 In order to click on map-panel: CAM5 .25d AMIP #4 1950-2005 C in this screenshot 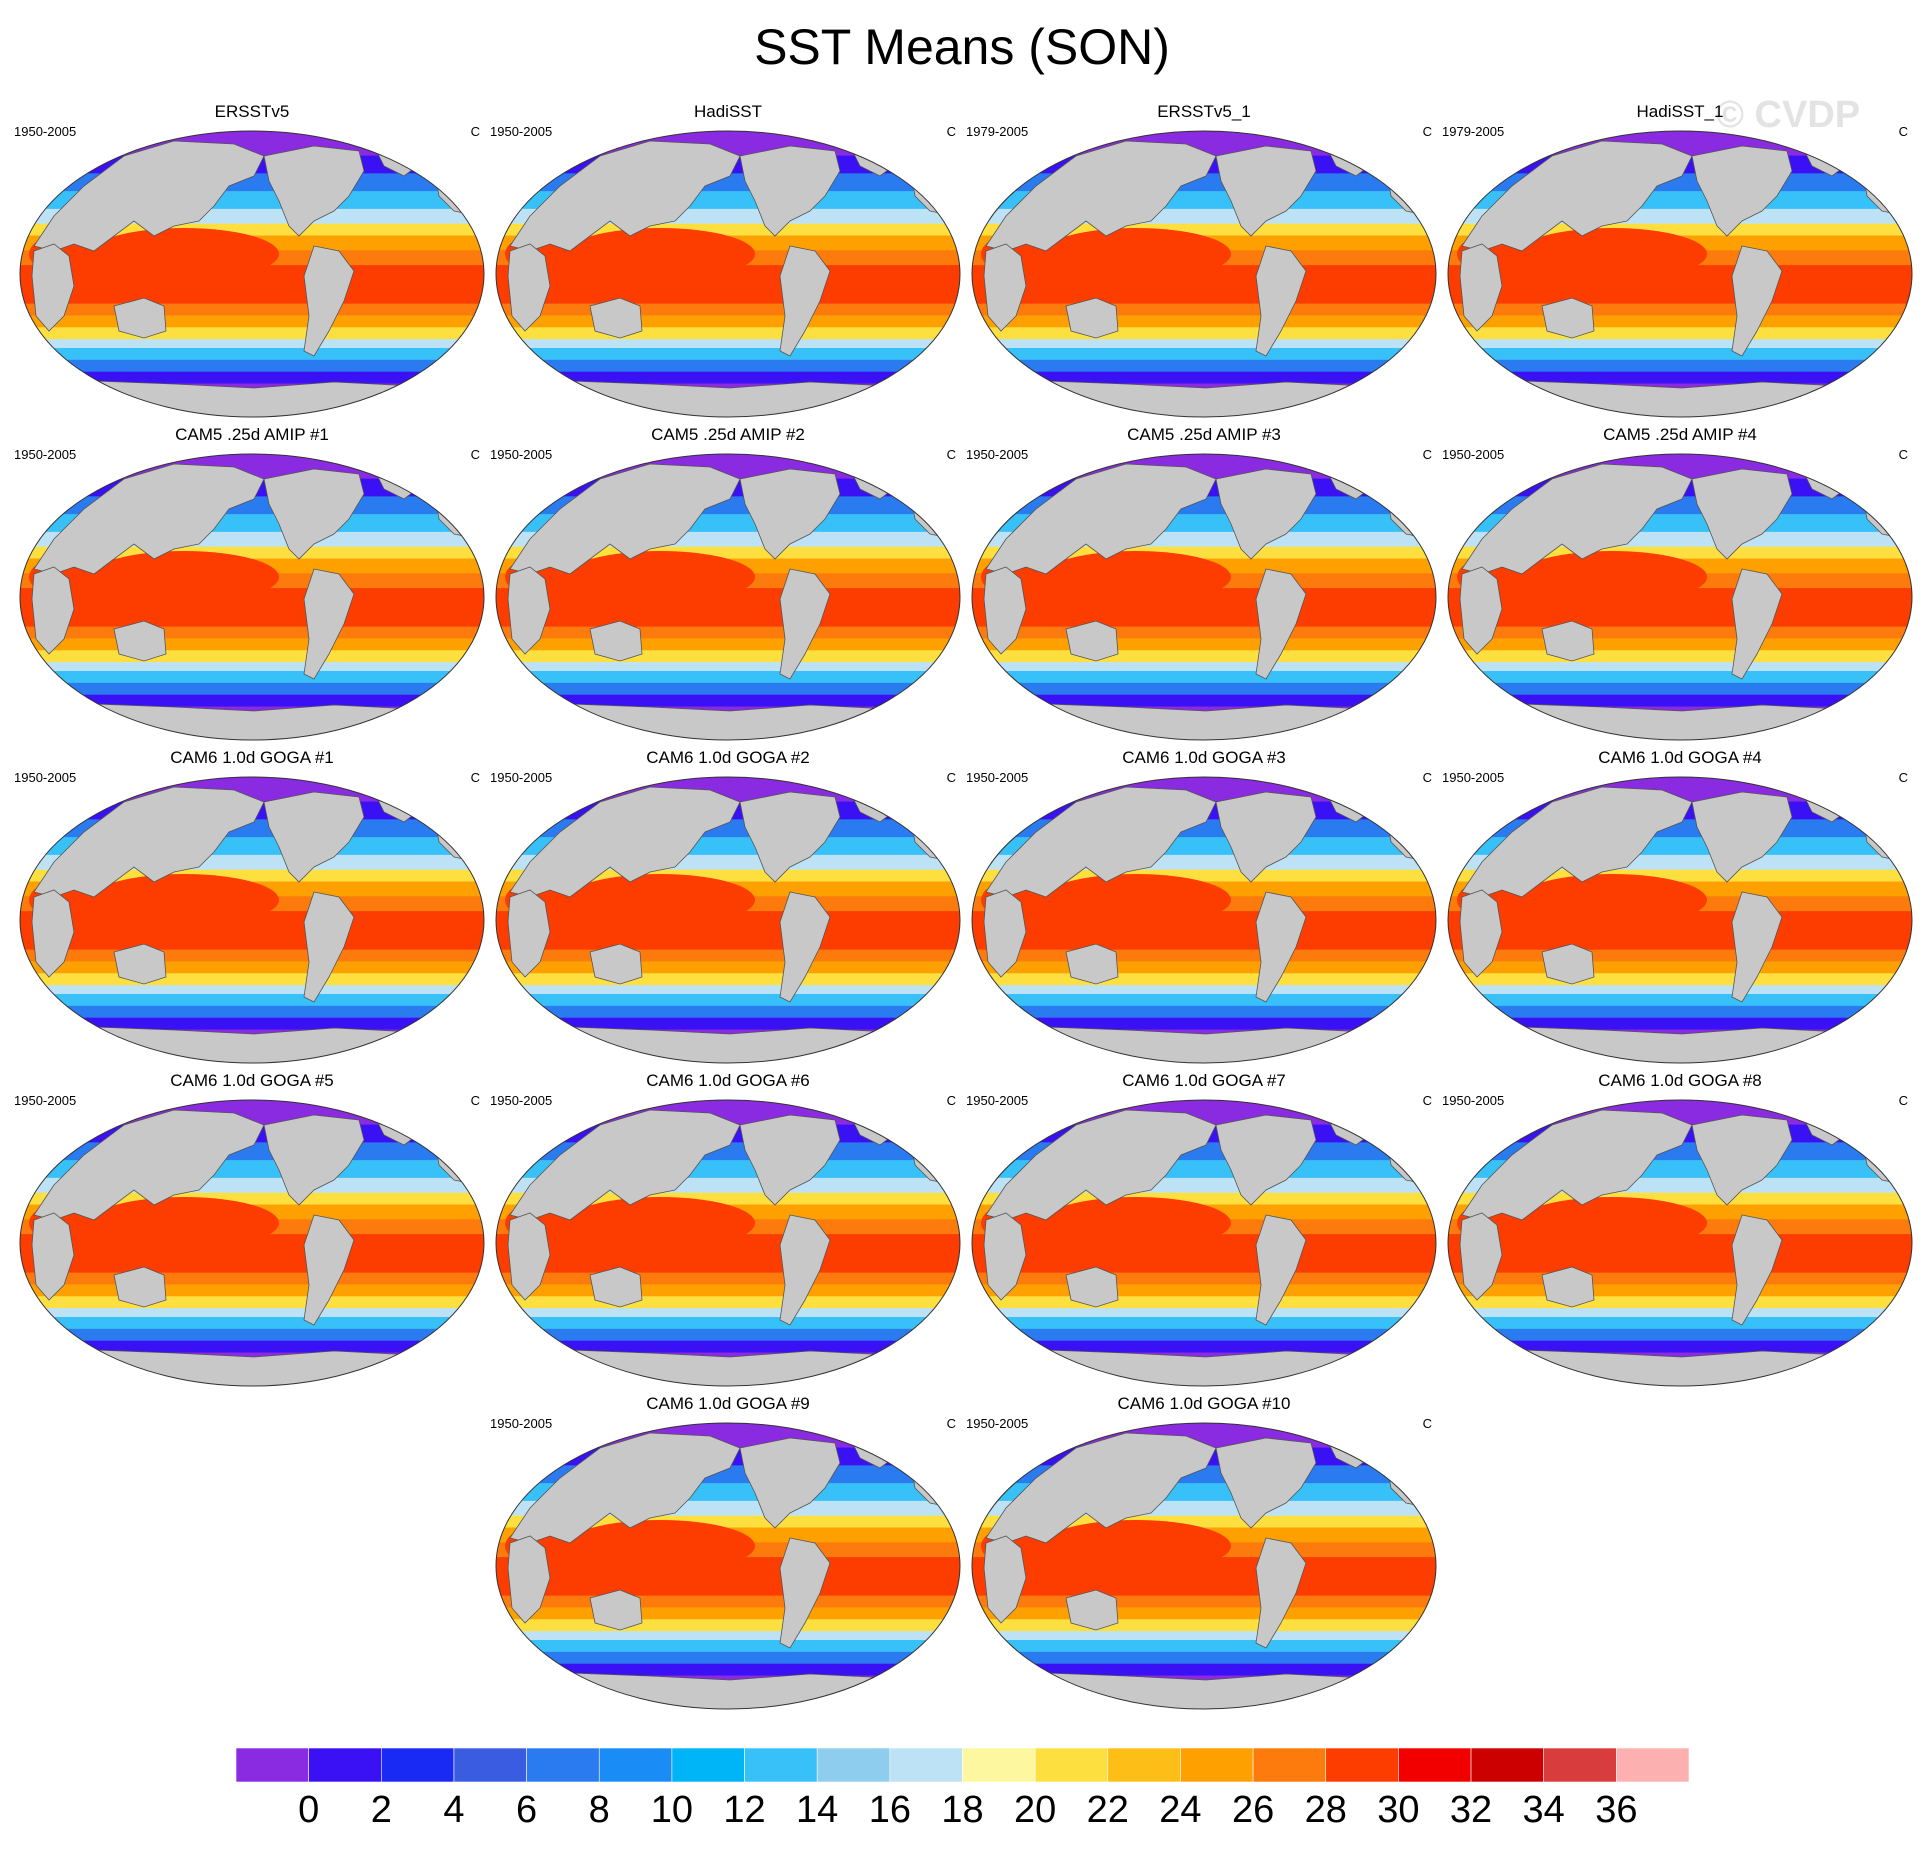, I will do `click(1680, 583)`.